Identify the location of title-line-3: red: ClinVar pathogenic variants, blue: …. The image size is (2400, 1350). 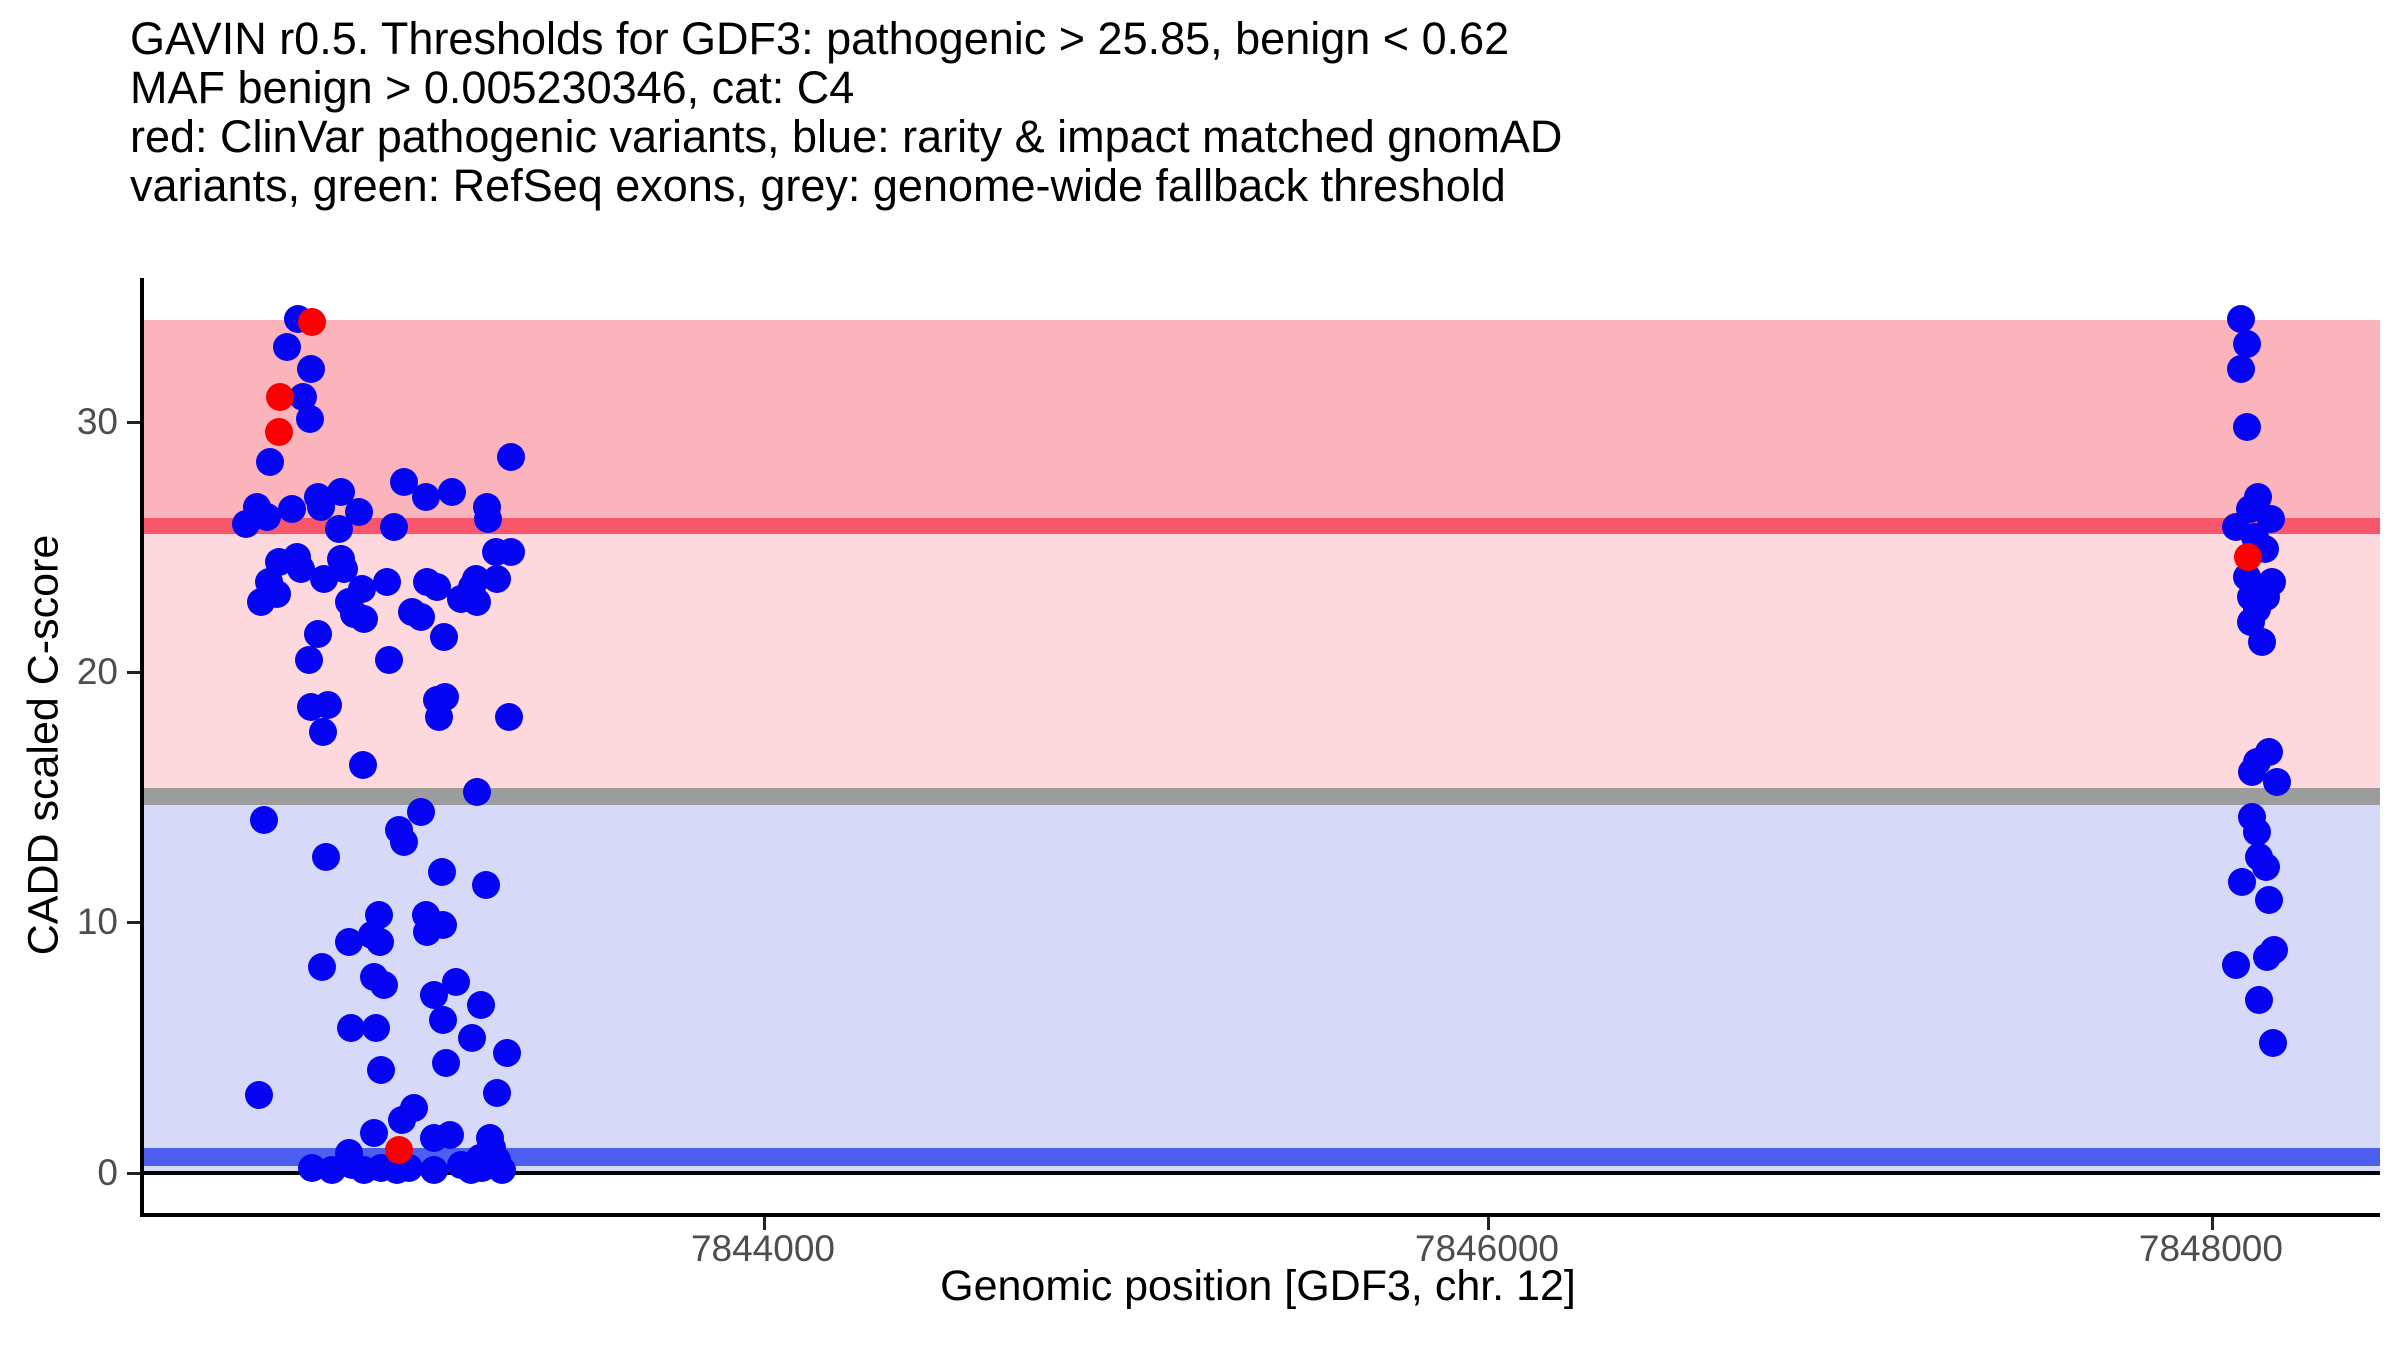
(846, 136).